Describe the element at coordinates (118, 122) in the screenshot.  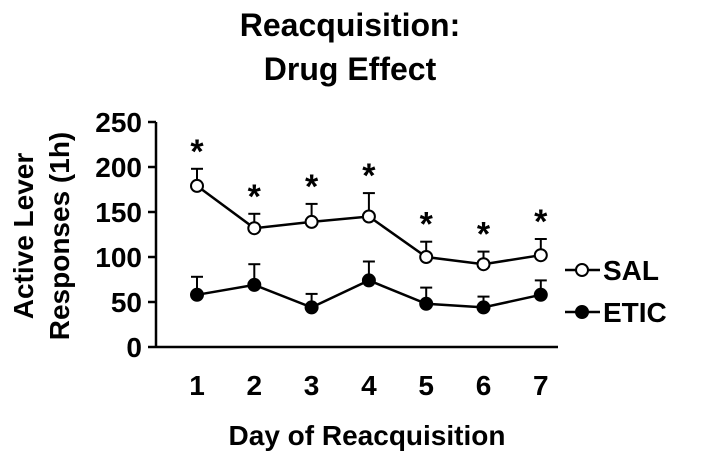
I see `y-tick-label: 250` at that location.